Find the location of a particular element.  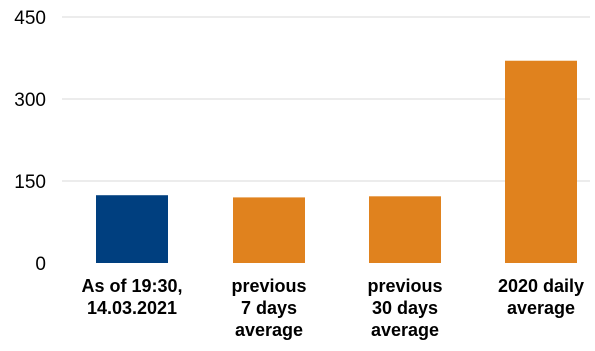

y-tick-label: 450 is located at coordinates (30, 18).